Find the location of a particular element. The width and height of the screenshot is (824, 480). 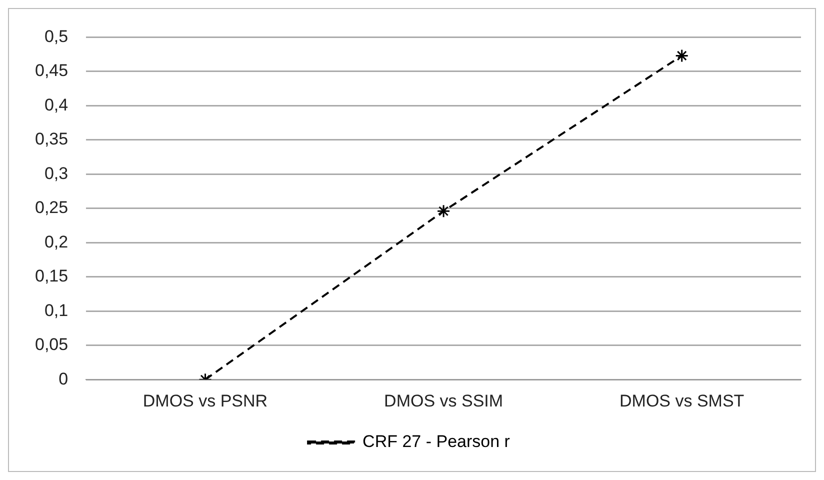

y-tick-label: 0,2 is located at coordinates (56, 242).